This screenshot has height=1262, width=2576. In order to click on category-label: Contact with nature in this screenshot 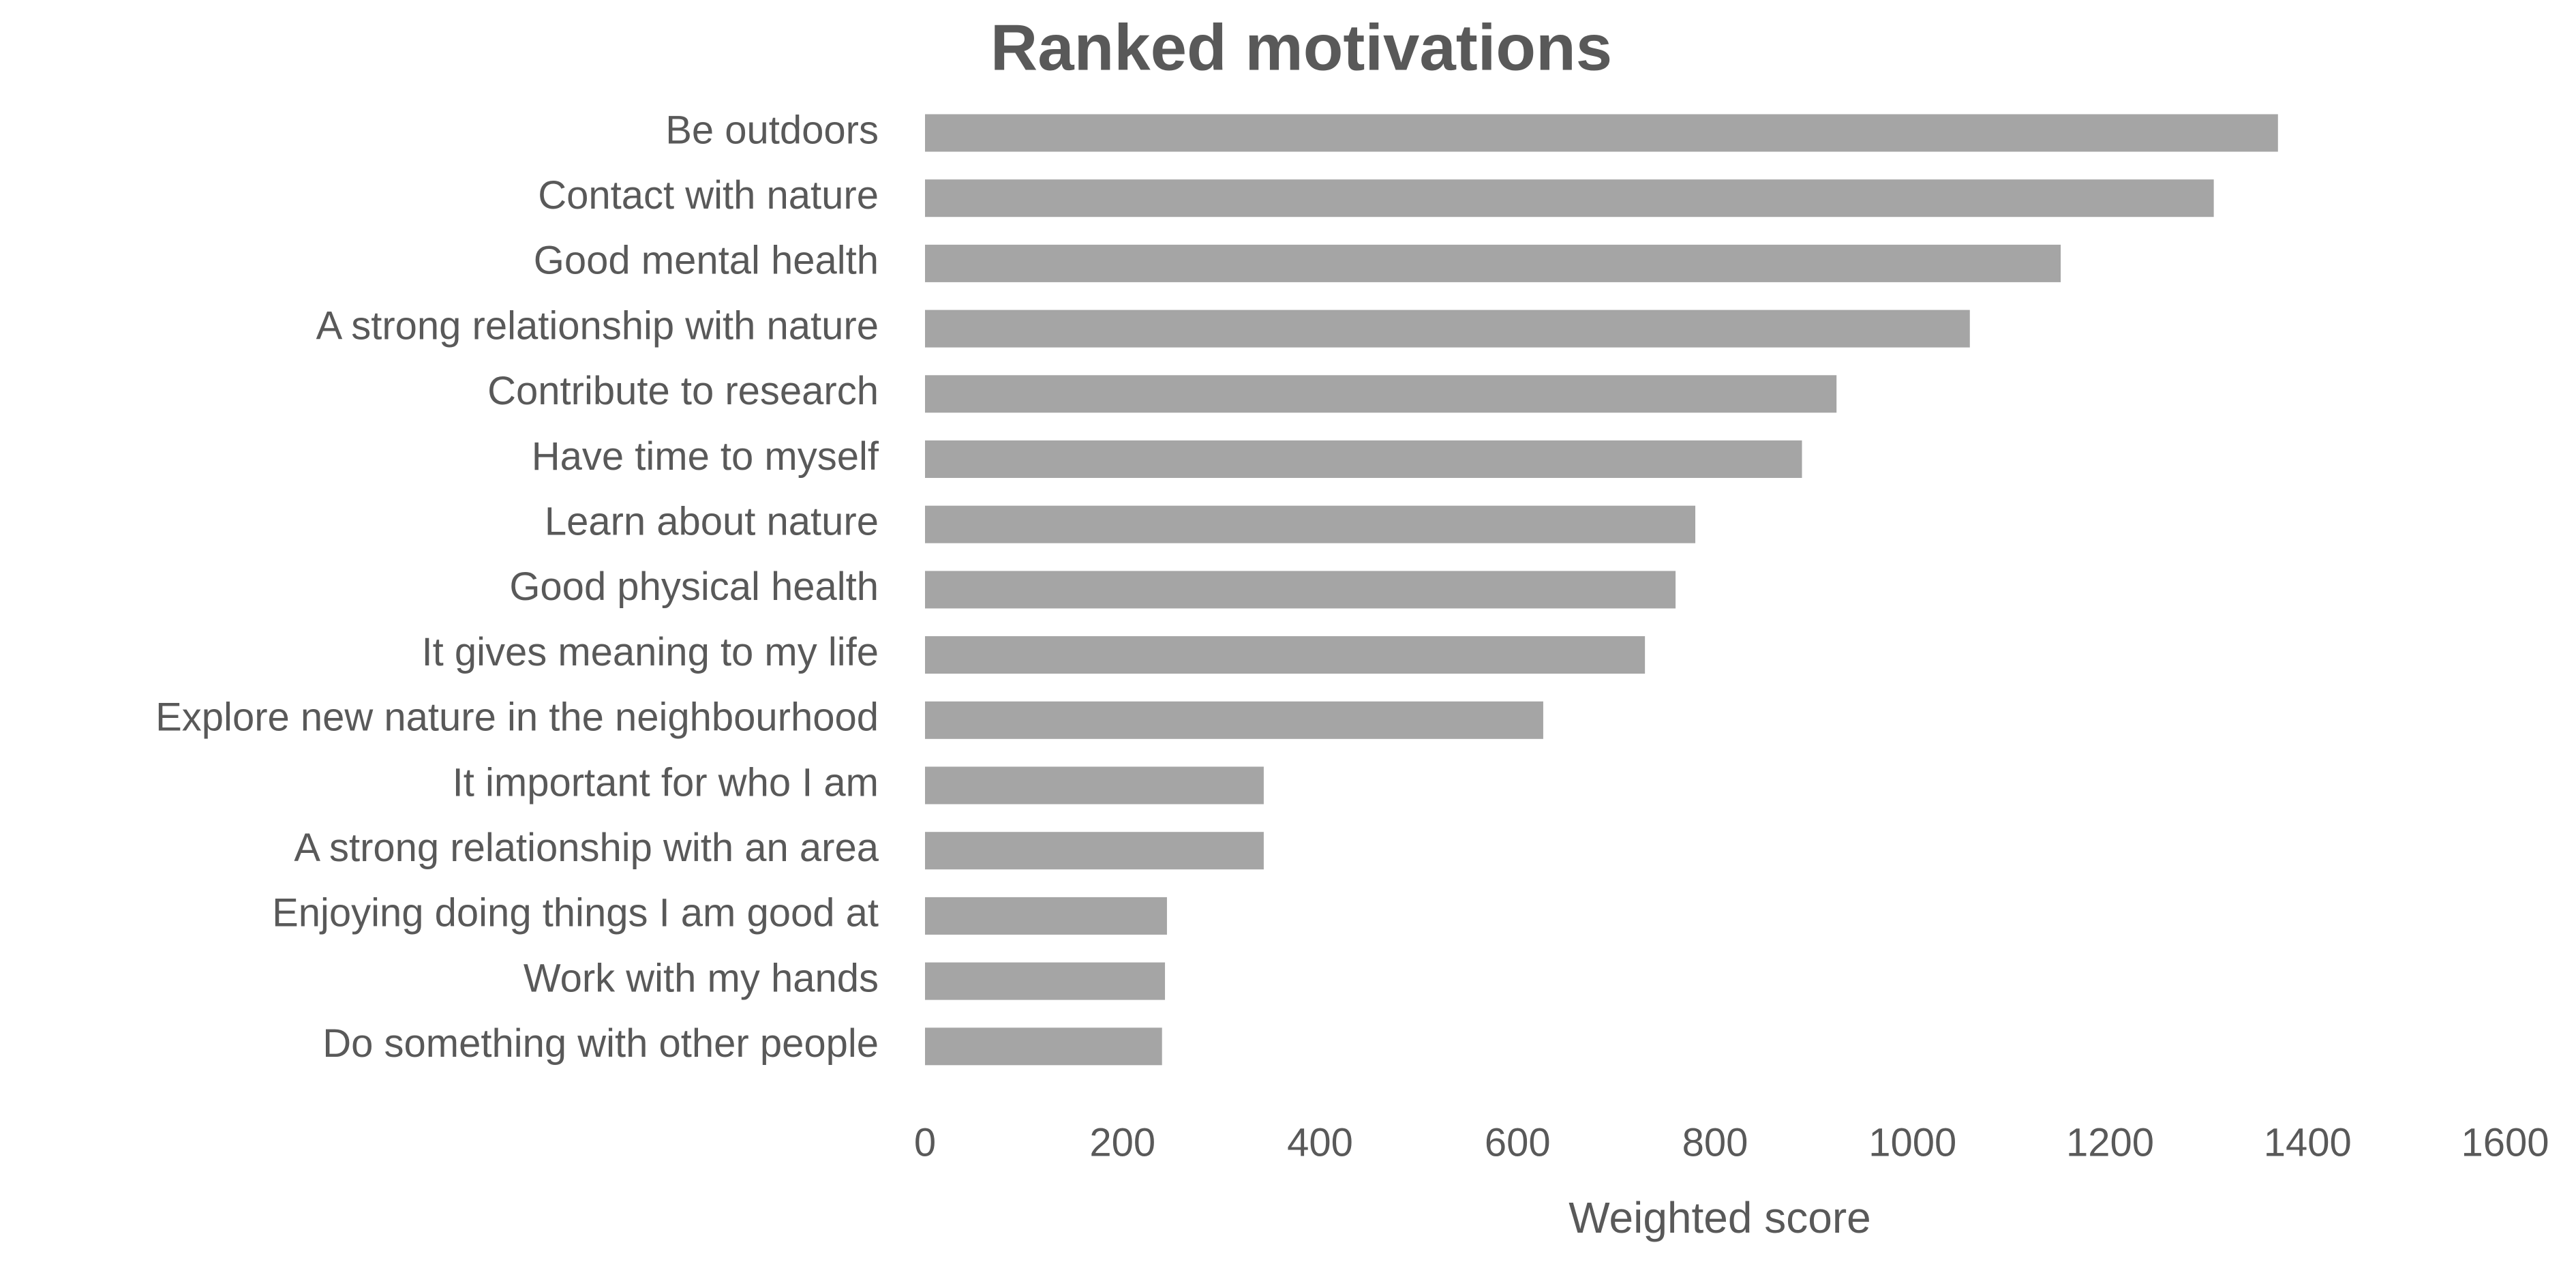, I will do `click(708, 195)`.